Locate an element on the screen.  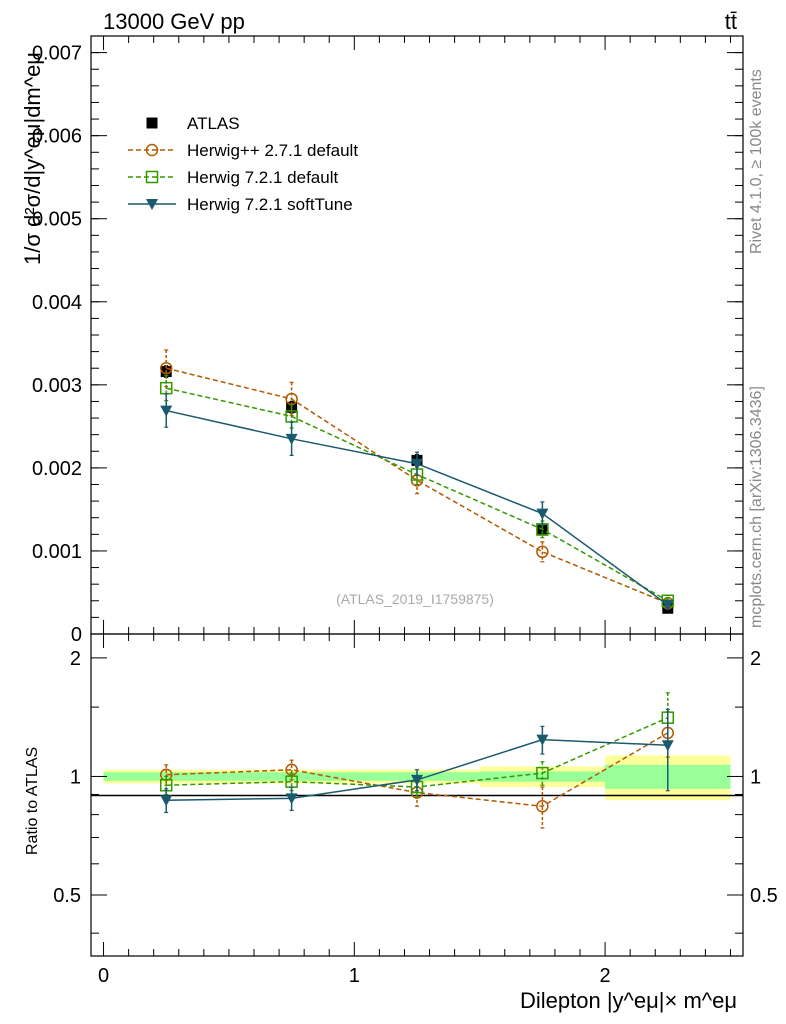
ratio-xtick-label: 1 is located at coordinates (354, 976).